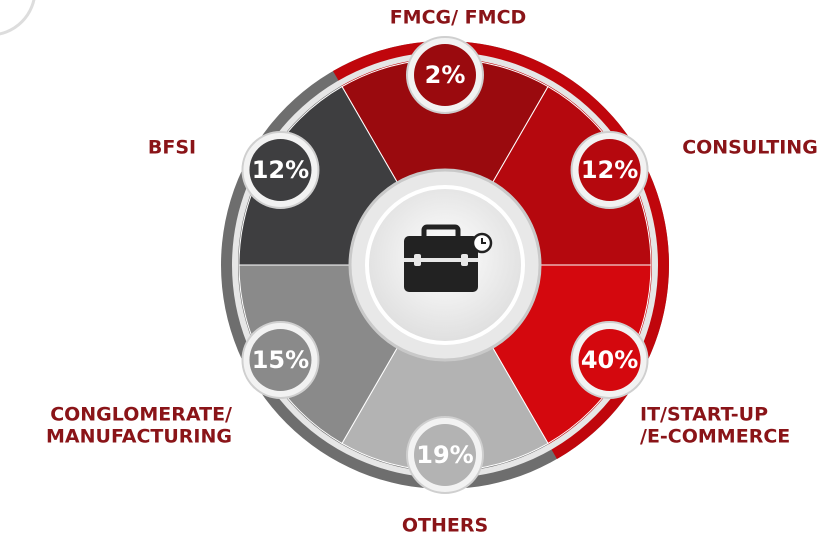 The height and width of the screenshot is (540, 836). I want to click on center, so click(445, 265).